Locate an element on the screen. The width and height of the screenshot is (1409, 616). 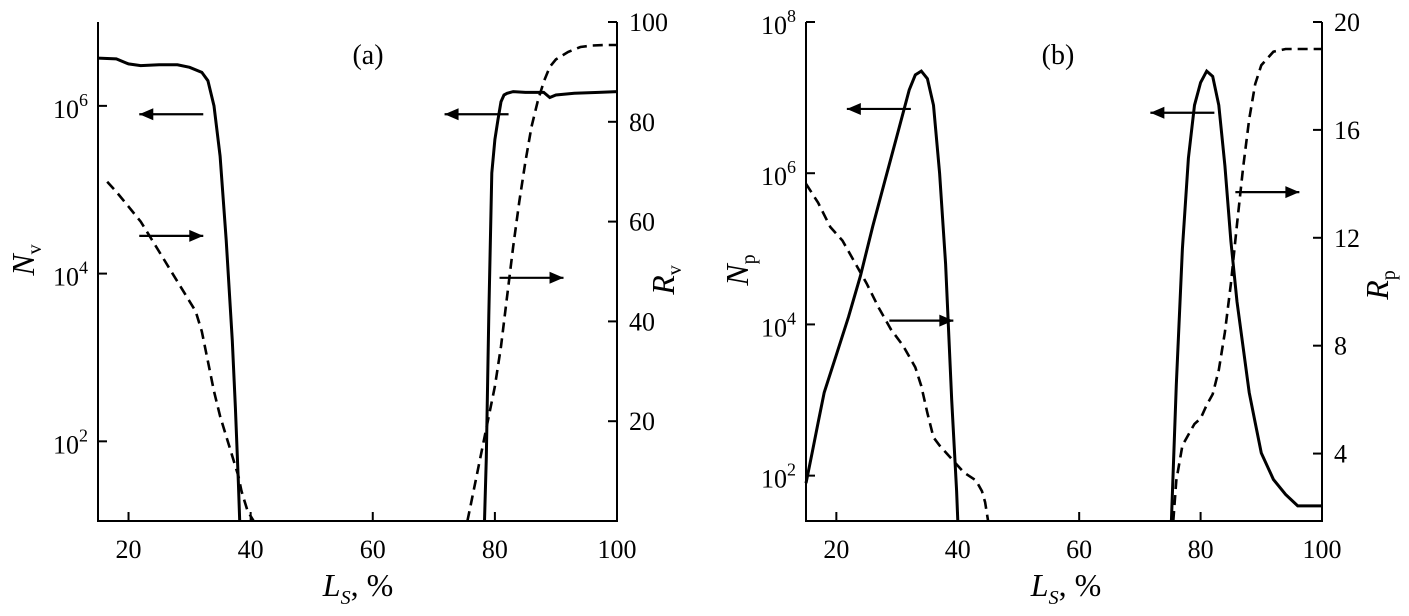
panel-a-label: (a) is located at coordinates (367, 55).